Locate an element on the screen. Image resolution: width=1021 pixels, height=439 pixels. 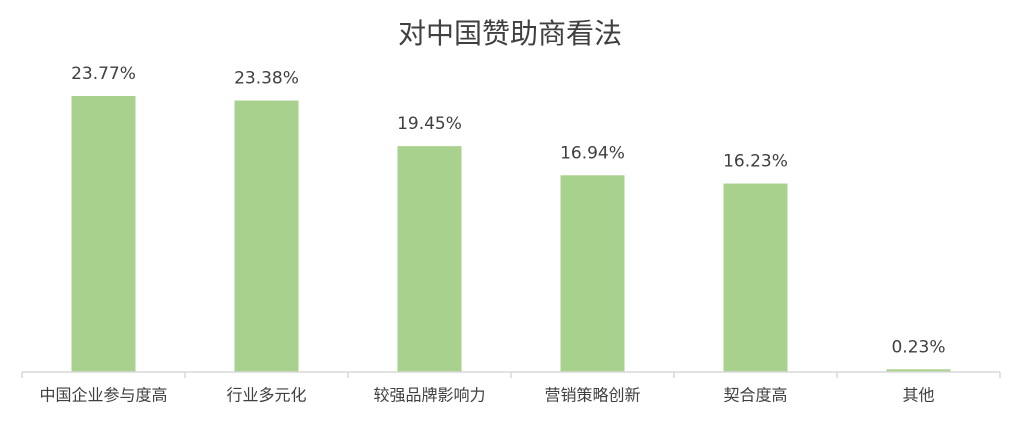
value-label: 23.77% is located at coordinates (103, 74).